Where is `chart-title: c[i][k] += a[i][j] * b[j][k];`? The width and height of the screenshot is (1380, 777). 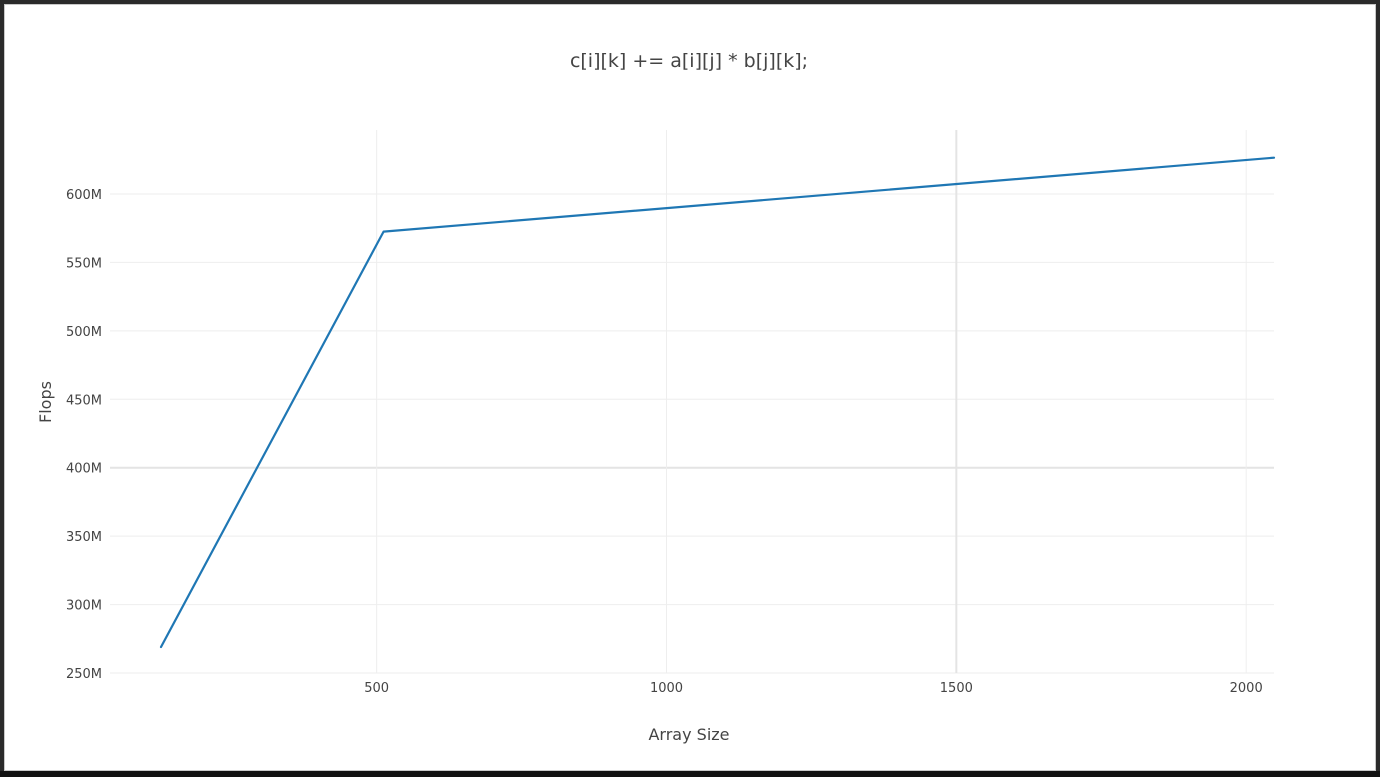
chart-title: c[i][k] += a[i][j] * b[j][k]; is located at coordinates (689, 61).